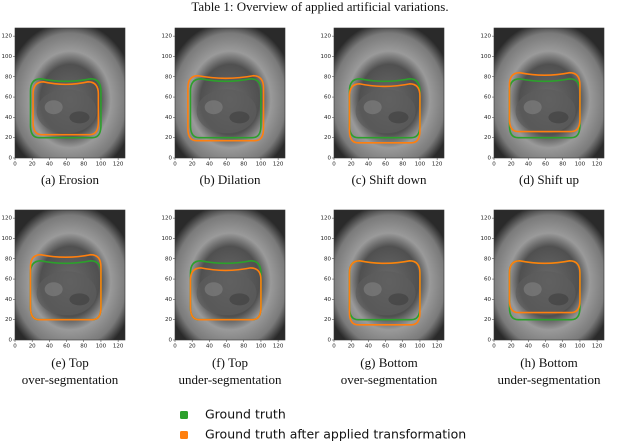 This screenshot has height=446, width=640. Describe the element at coordinates (549, 179) in the screenshot. I see `panel-caption: (d) Shift up` at that location.